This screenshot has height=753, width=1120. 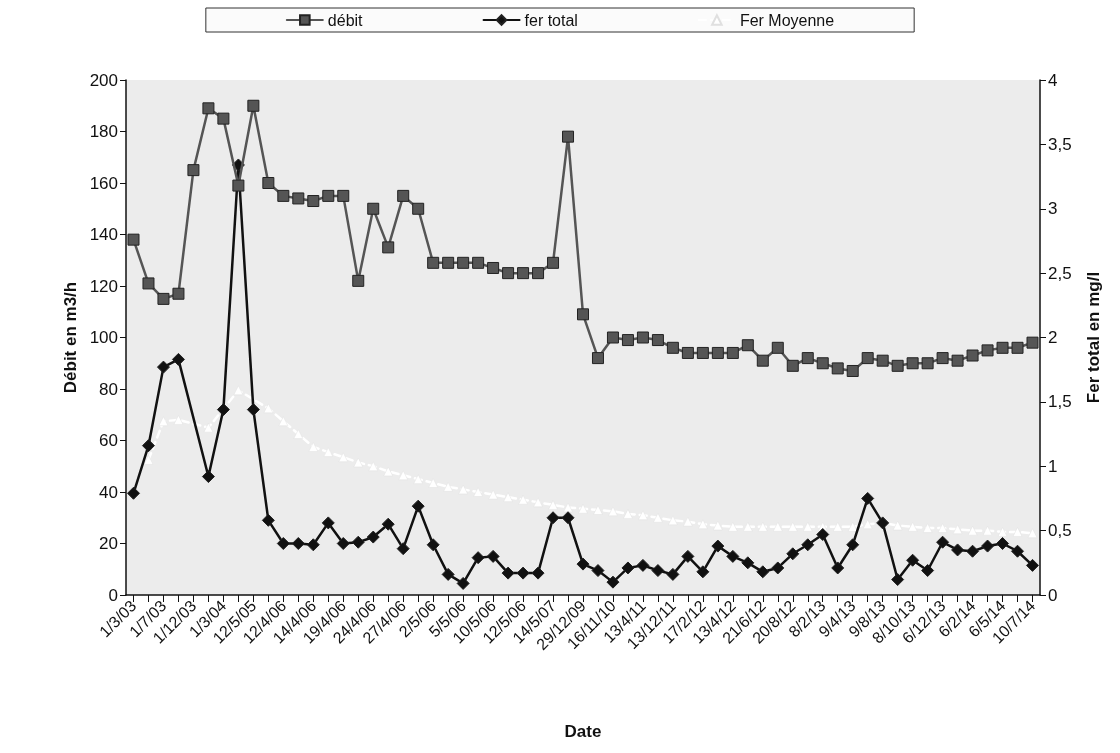 I want to click on y2-tick-label: 2,5, so click(x=1060, y=273).